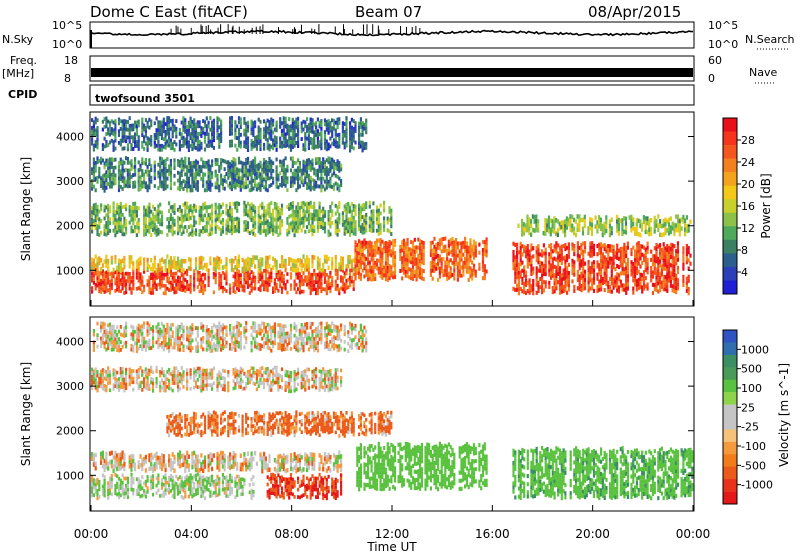 The image size is (800, 554). What do you see at coordinates (392, 36) in the screenshot?
I see `nsky-trace` at bounding box center [392, 36].